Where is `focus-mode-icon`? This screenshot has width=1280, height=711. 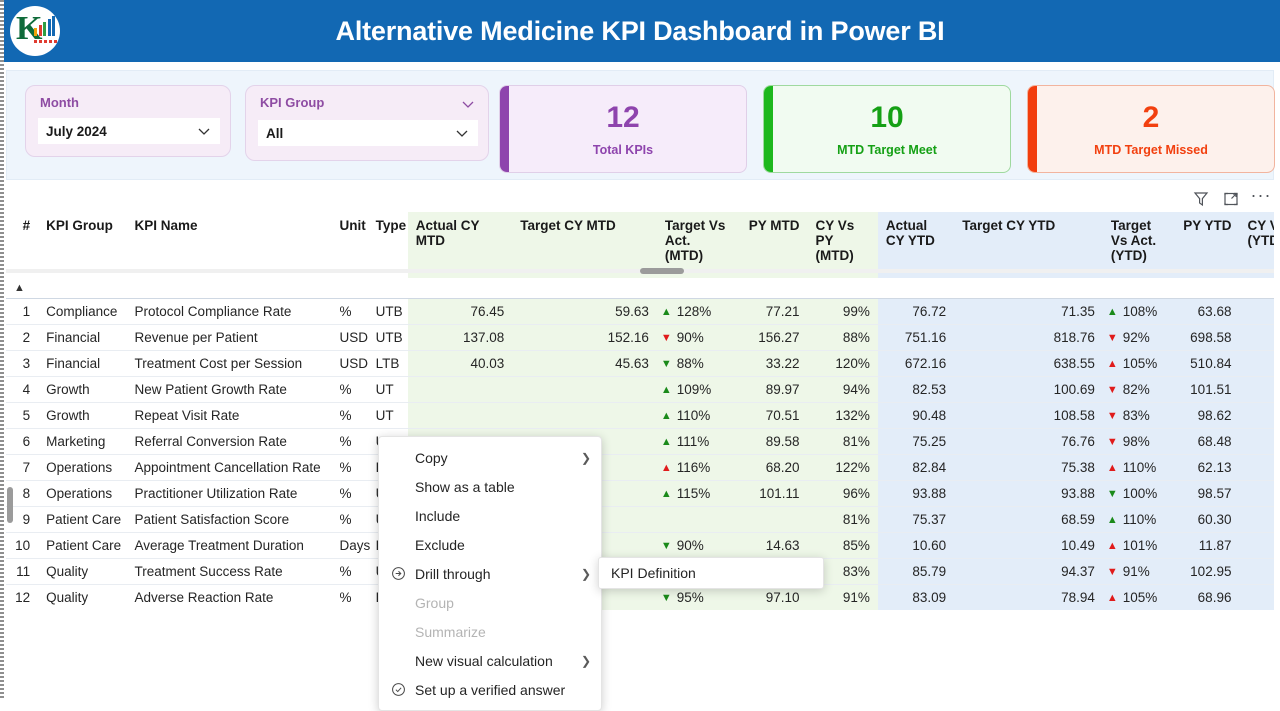
focus-mode-icon is located at coordinates (1231, 199).